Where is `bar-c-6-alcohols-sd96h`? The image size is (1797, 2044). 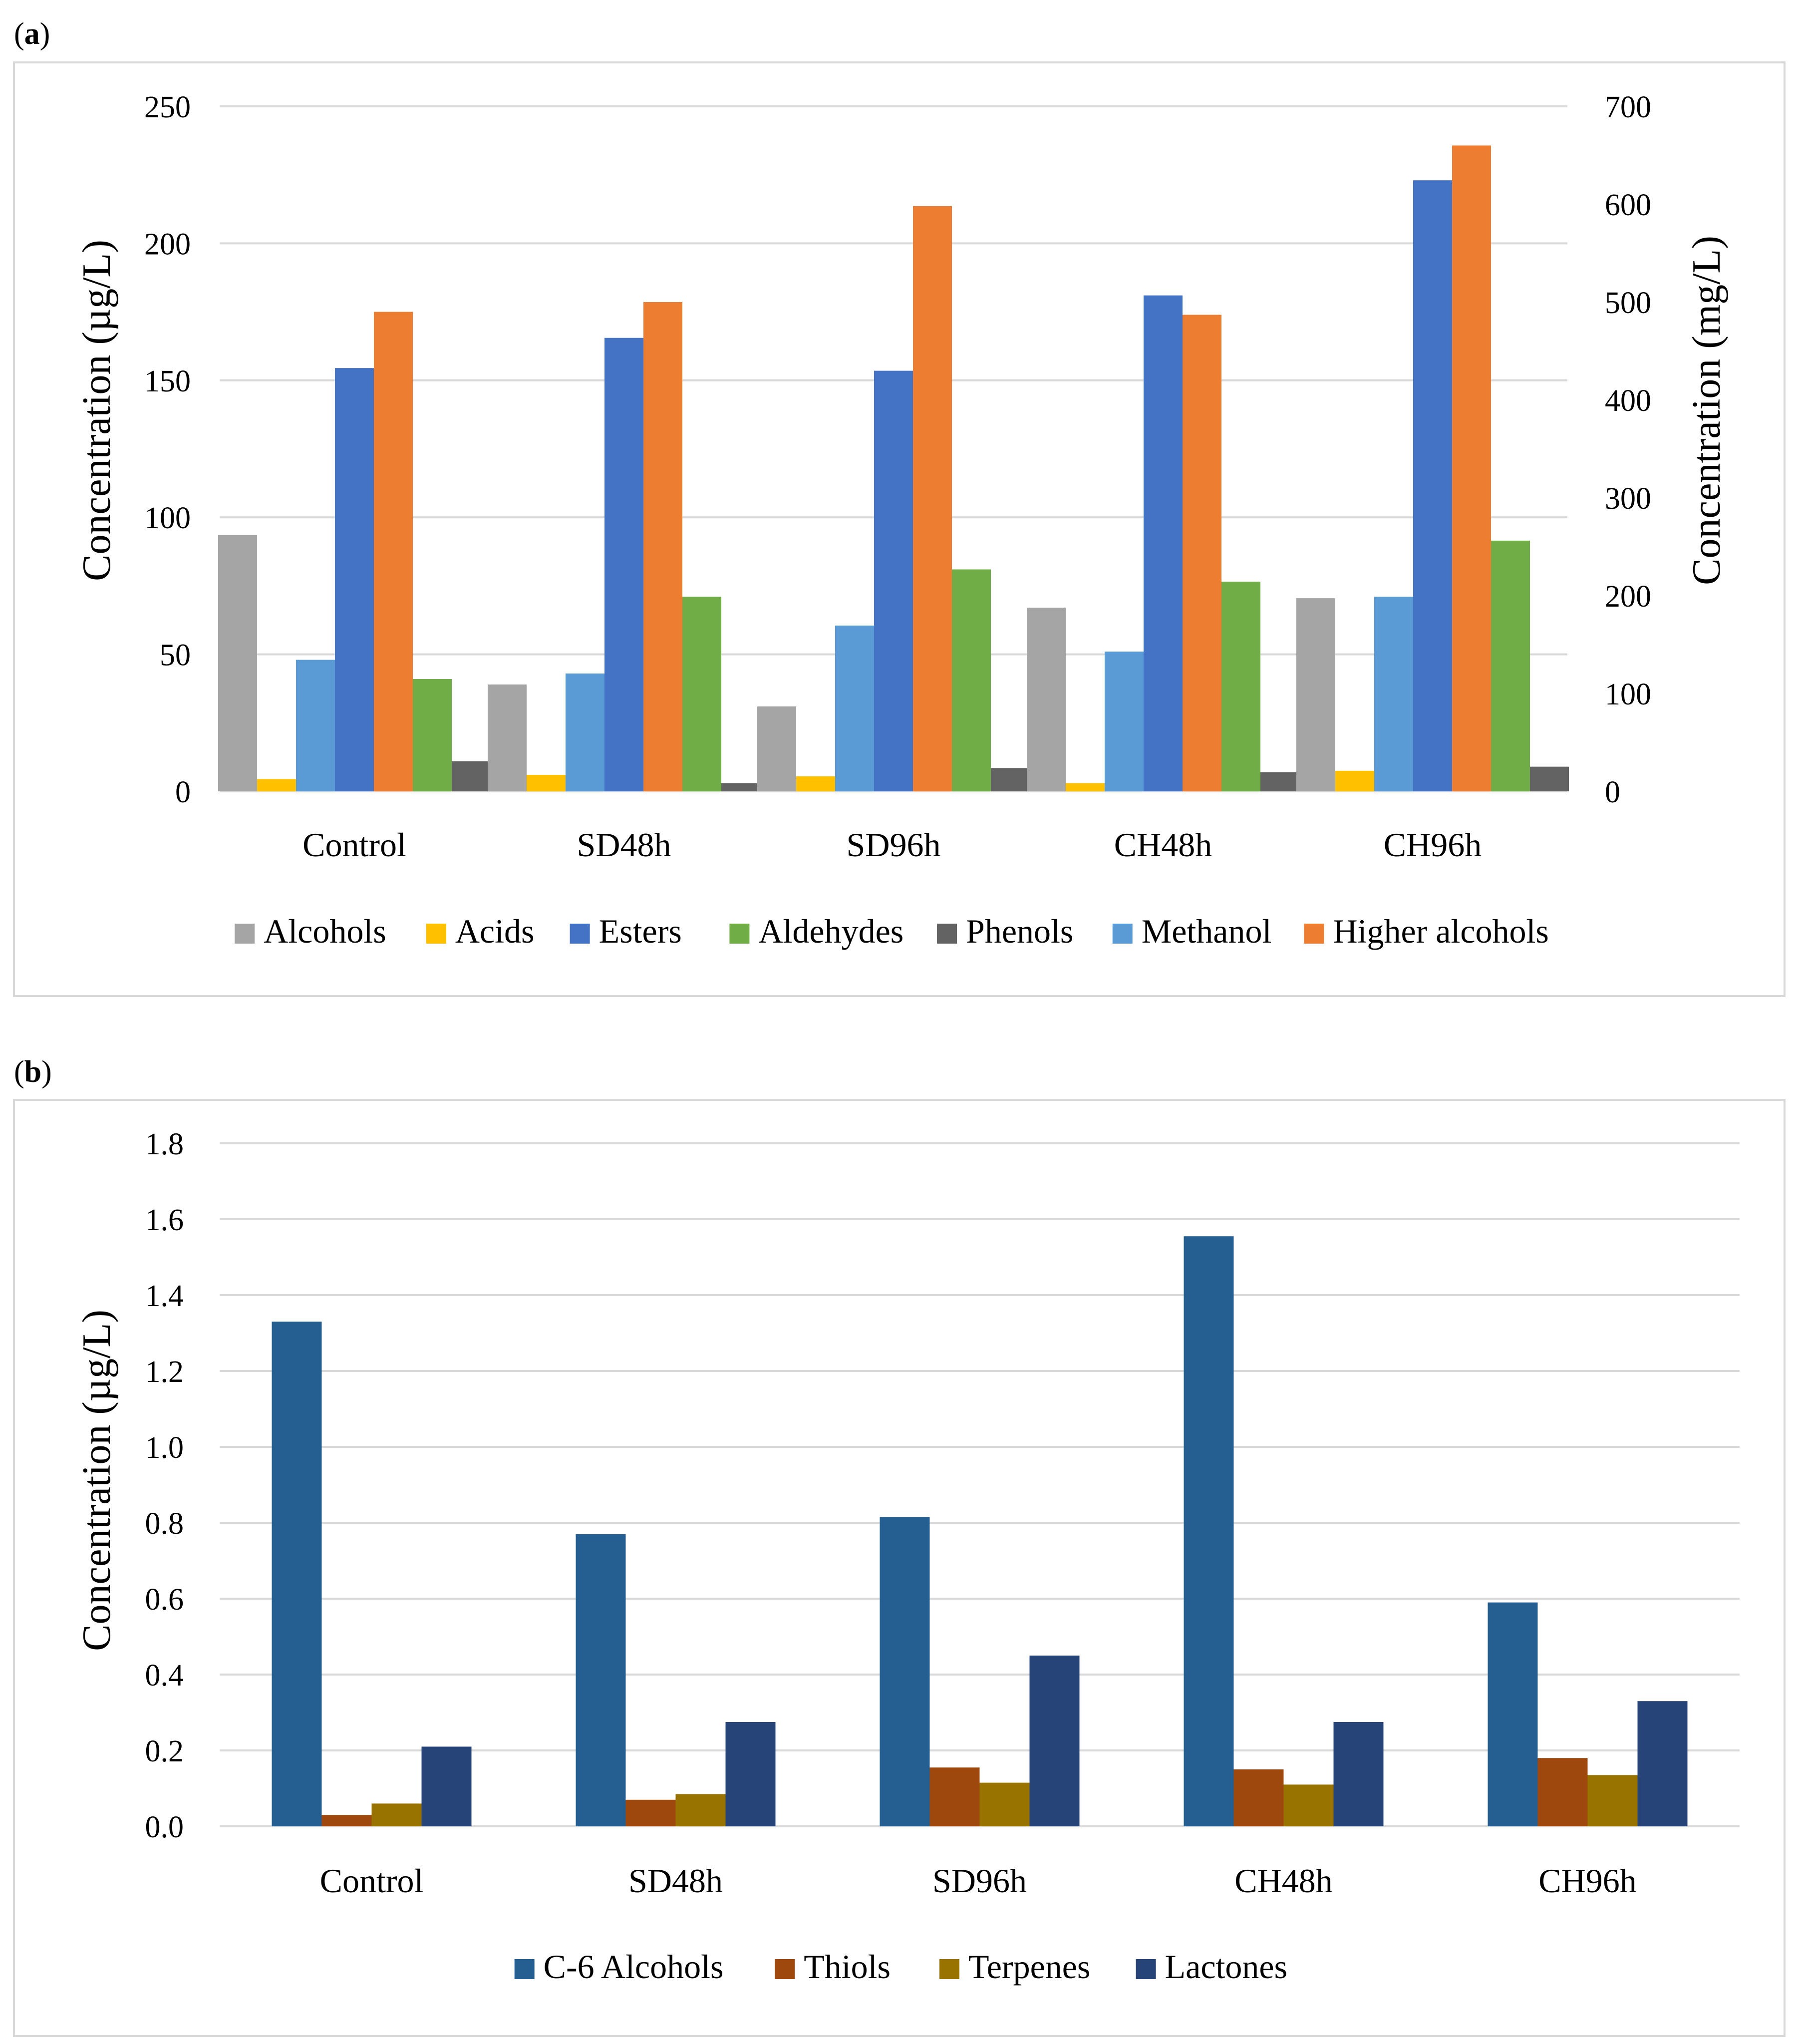 bar-c-6-alcohols-sd96h is located at coordinates (905, 1671).